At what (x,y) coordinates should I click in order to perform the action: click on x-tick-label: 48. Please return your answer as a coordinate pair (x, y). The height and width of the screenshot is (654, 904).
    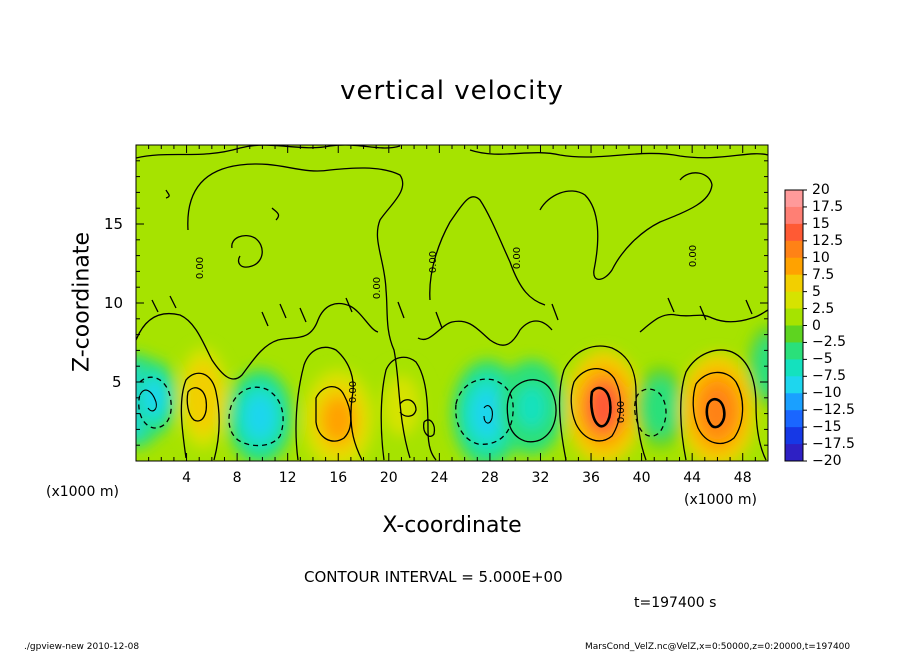
    Looking at the image, I should click on (742, 478).